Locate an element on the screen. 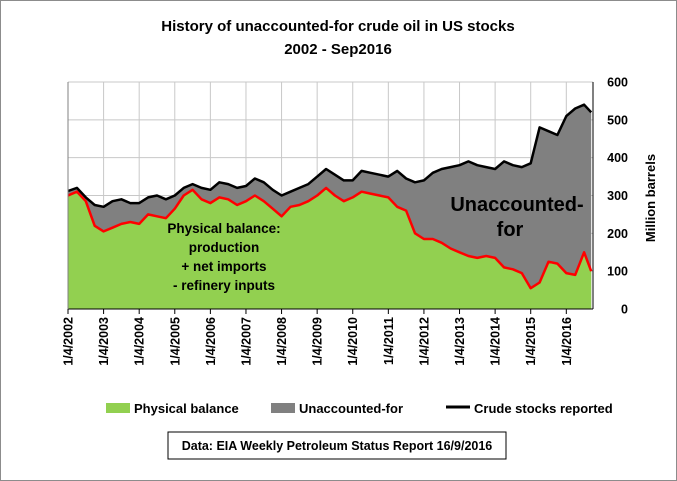  y-tick-label: 200 is located at coordinates (617, 234).